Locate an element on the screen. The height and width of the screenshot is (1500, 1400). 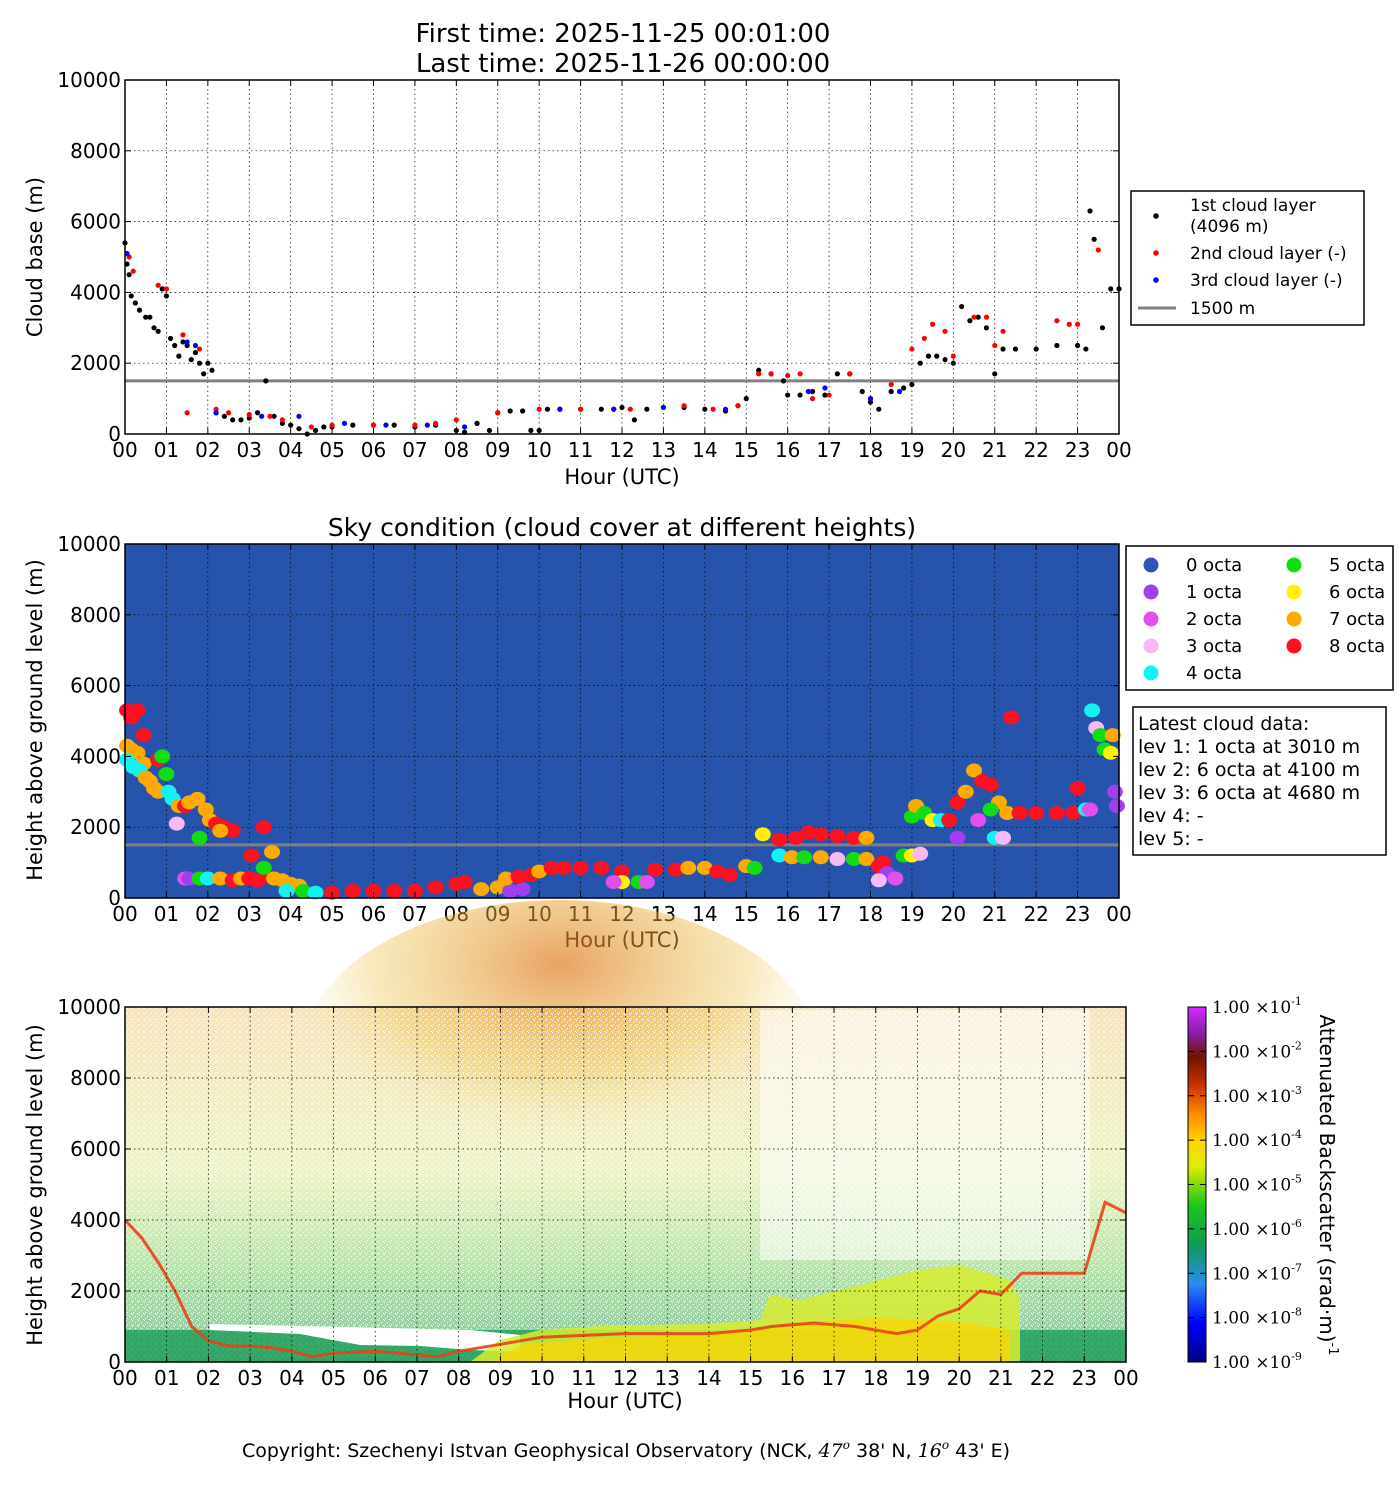
svg-text:Attenuated Backscatter (srad·m: Attenuated Backscatter (srad·m)-1 is located at coordinates (1327, 1185).